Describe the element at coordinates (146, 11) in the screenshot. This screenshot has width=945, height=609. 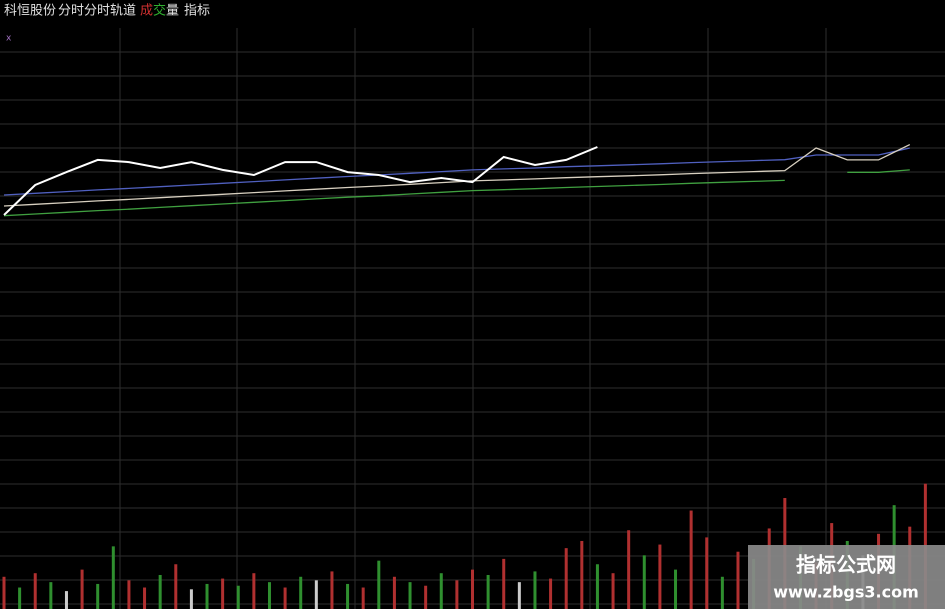
I see `volume-char: 成` at that location.